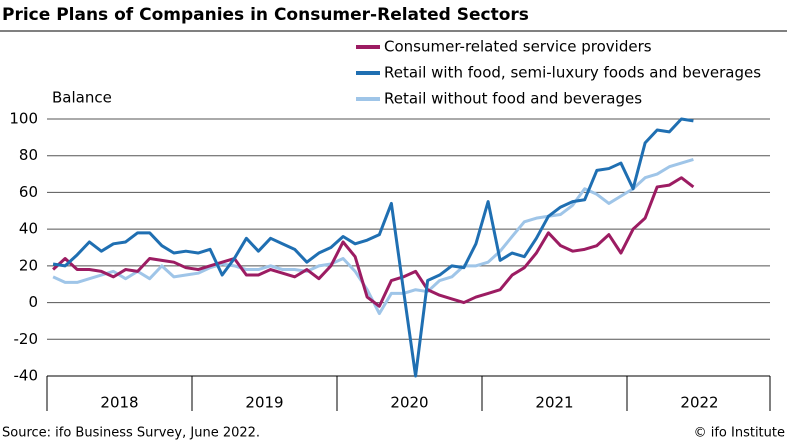 The height and width of the screenshot is (443, 787). Describe the element at coordinates (28, 265) in the screenshot. I see `y-tick-label: 20` at that location.